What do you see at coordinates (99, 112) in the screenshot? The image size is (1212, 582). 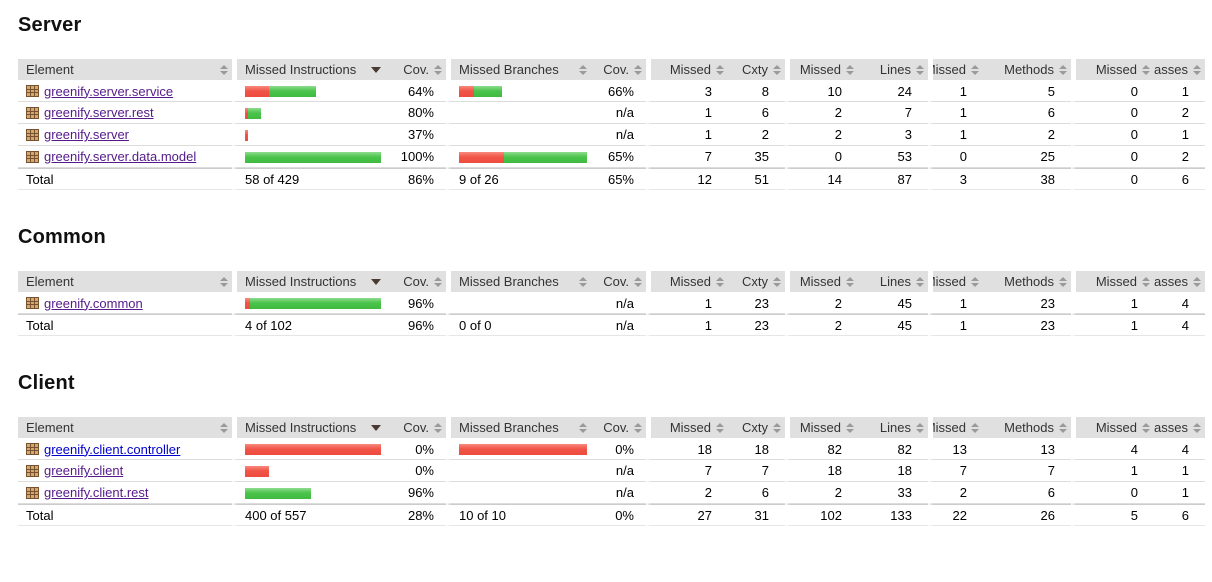 I see `package-link: greenify.server.rest` at bounding box center [99, 112].